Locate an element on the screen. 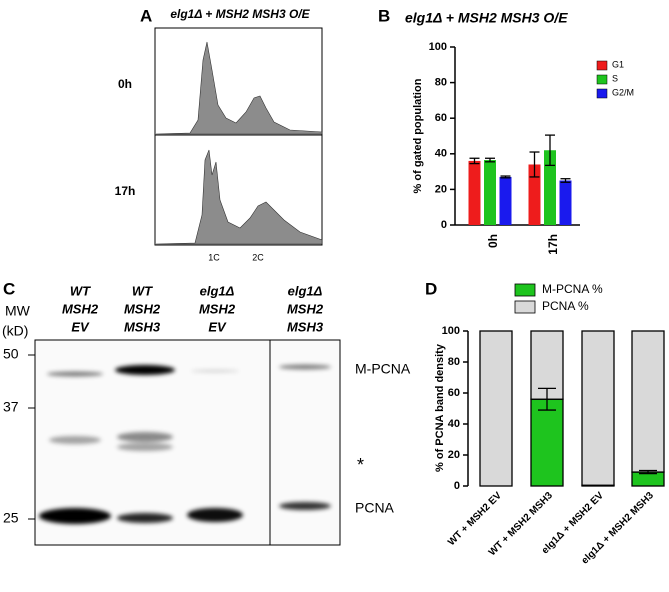  panel-label: B is located at coordinates (384, 15).